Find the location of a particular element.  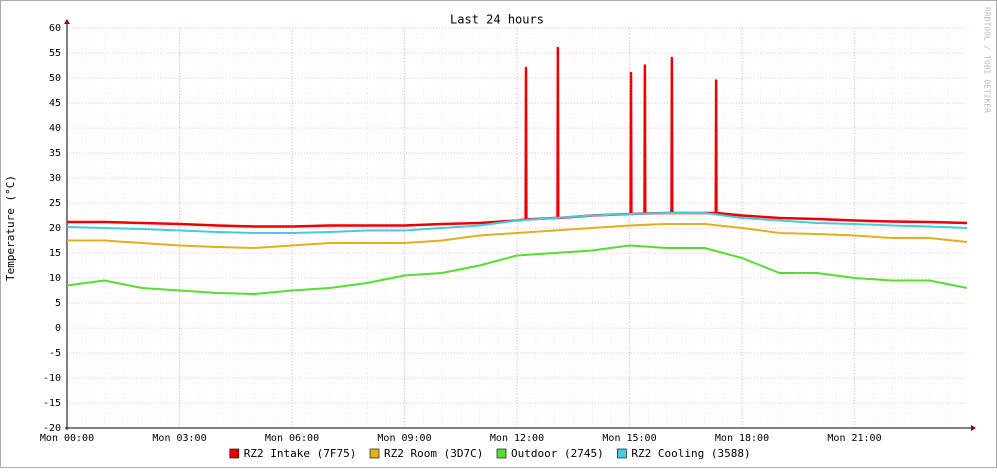

x-tick-label: Mon 18:00 is located at coordinates (742, 438).